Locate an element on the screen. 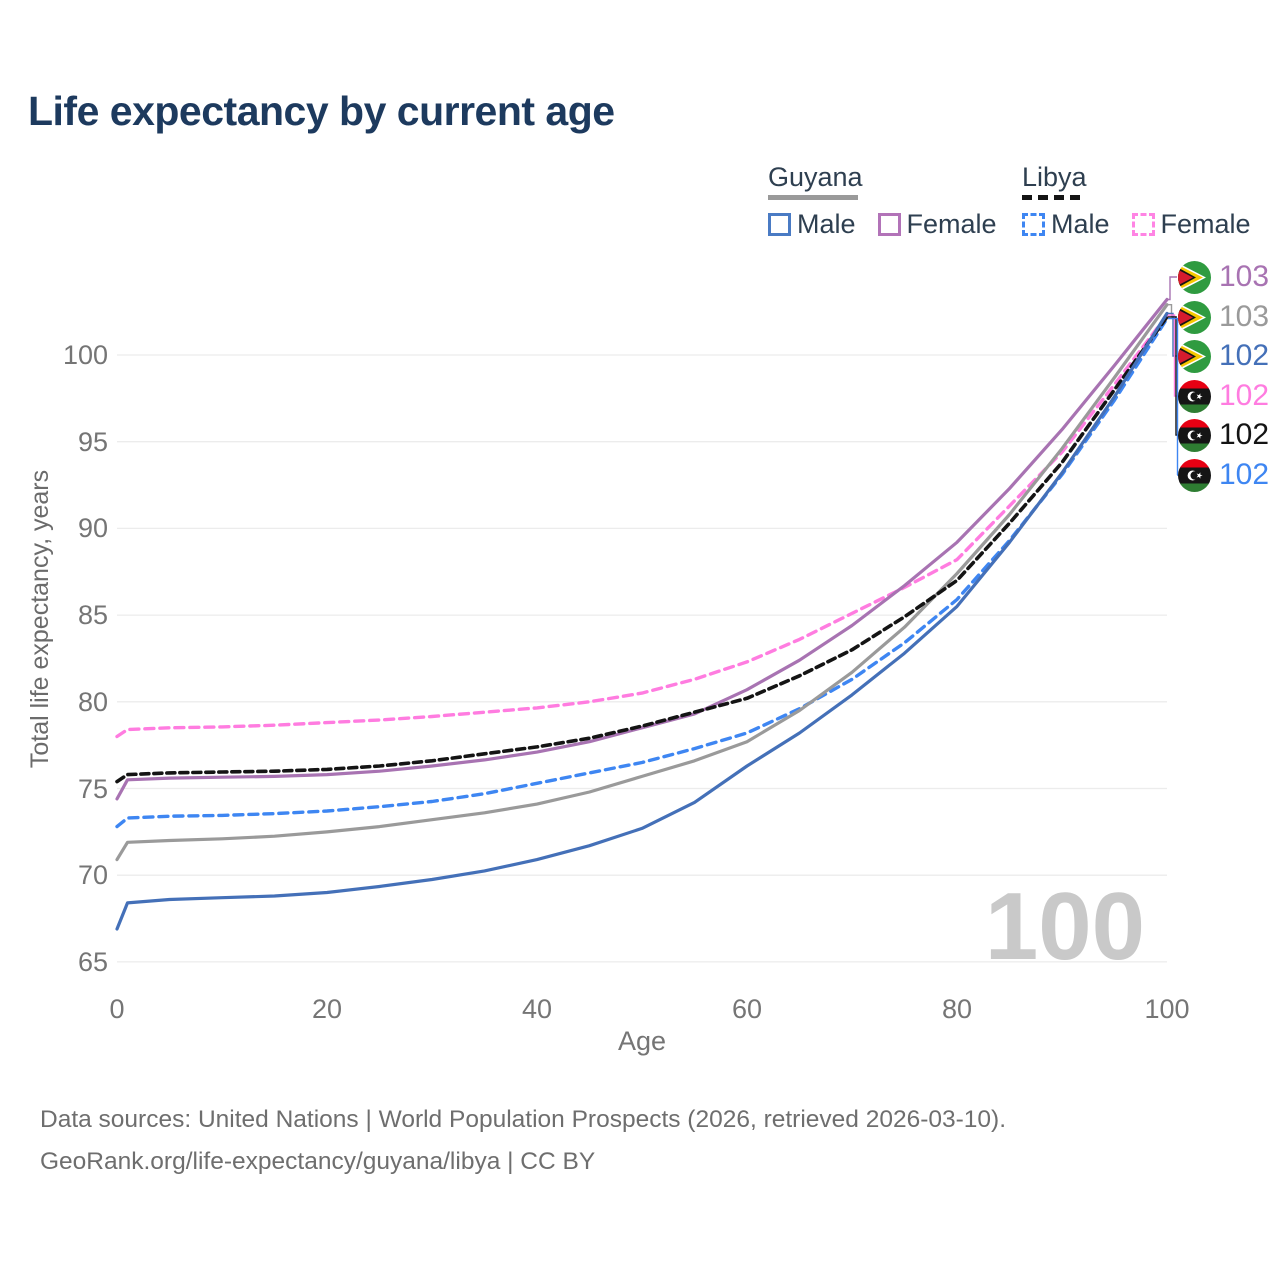 The image size is (1280, 1280). y-tick-85: 85 is located at coordinates (92, 615).